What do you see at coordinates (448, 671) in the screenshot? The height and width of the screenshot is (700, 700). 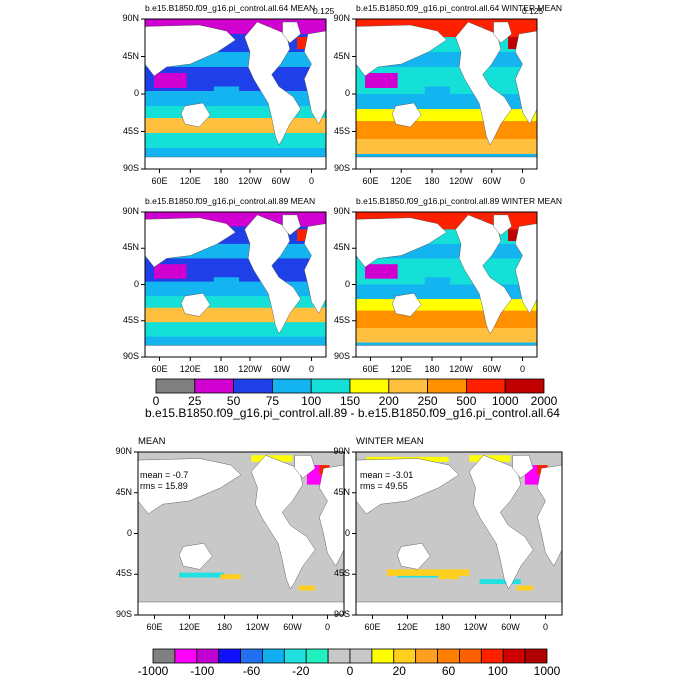 I see `colorbar-bottom-label: 60` at bounding box center [448, 671].